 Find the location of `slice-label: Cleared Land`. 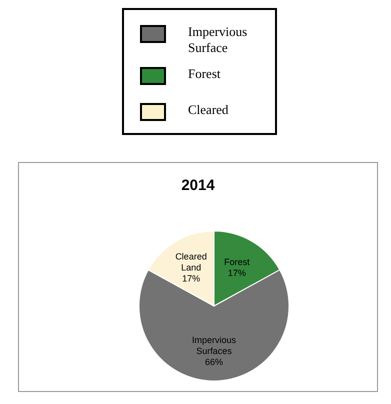

slice-label: Cleared Land is located at coordinates (191, 261).